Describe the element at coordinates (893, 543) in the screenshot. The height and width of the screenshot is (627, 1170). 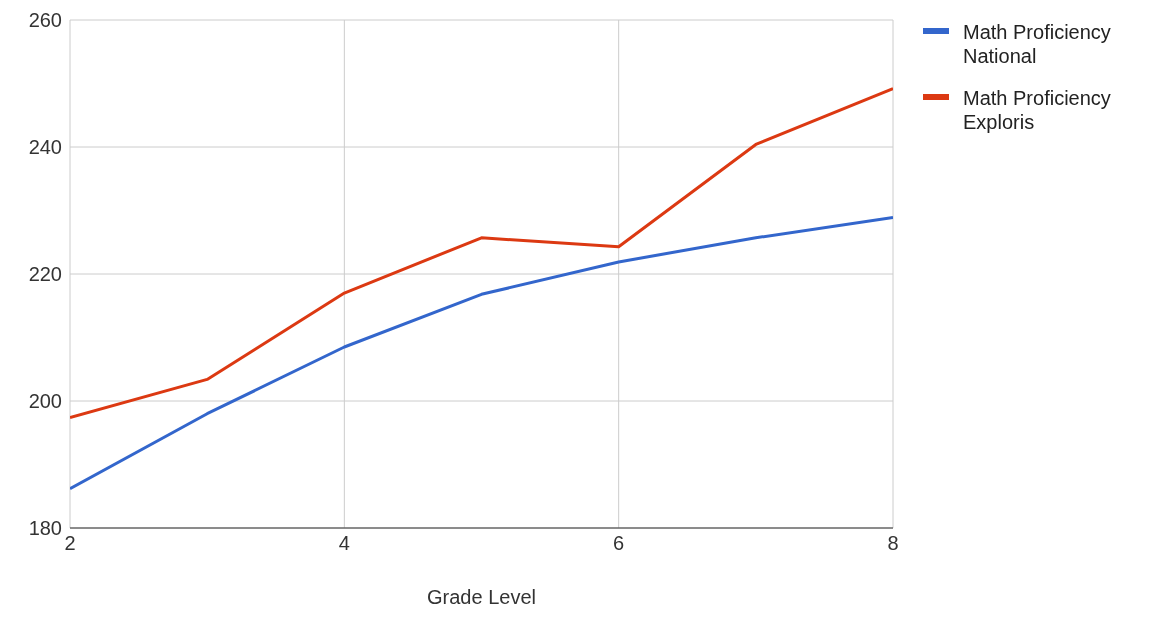
I see `x-tick-label: 8` at that location.